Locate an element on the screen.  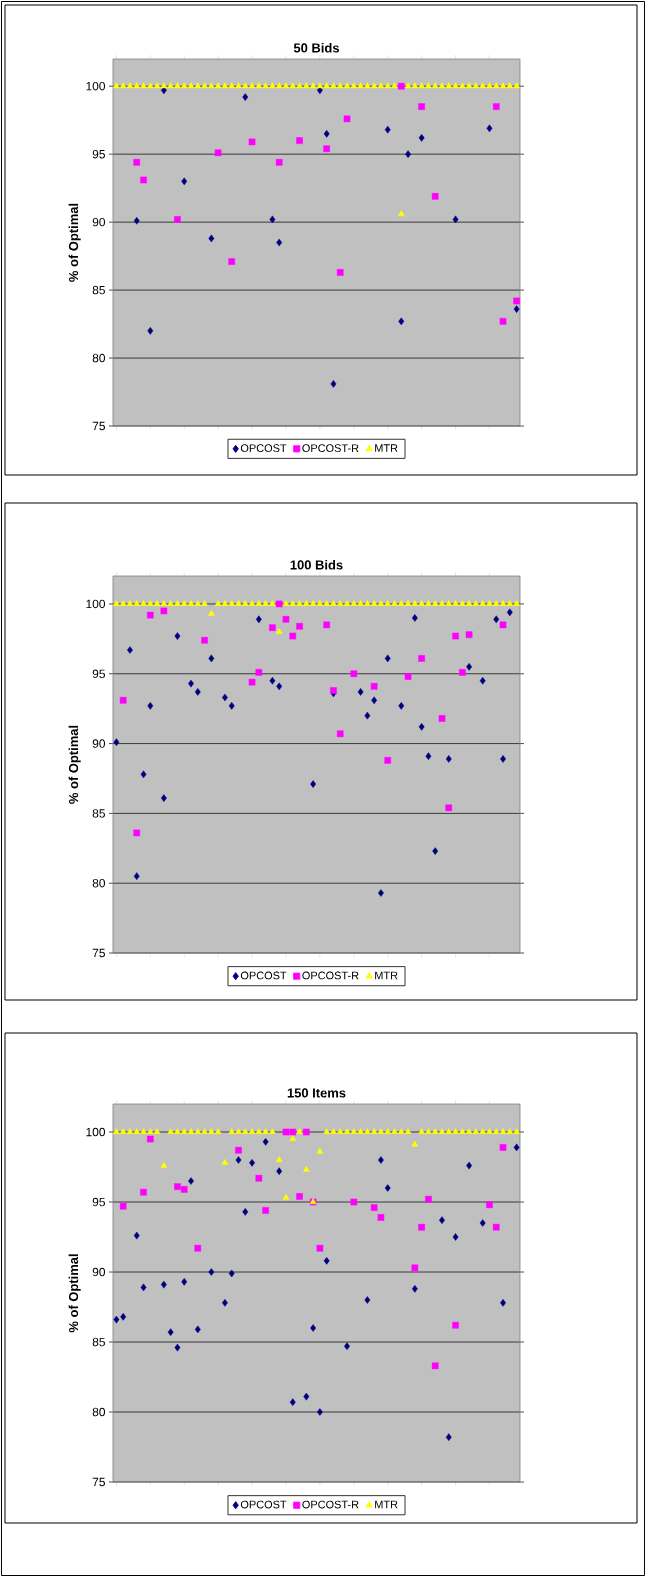
chart-title: 50 Bids is located at coordinates (316, 48).